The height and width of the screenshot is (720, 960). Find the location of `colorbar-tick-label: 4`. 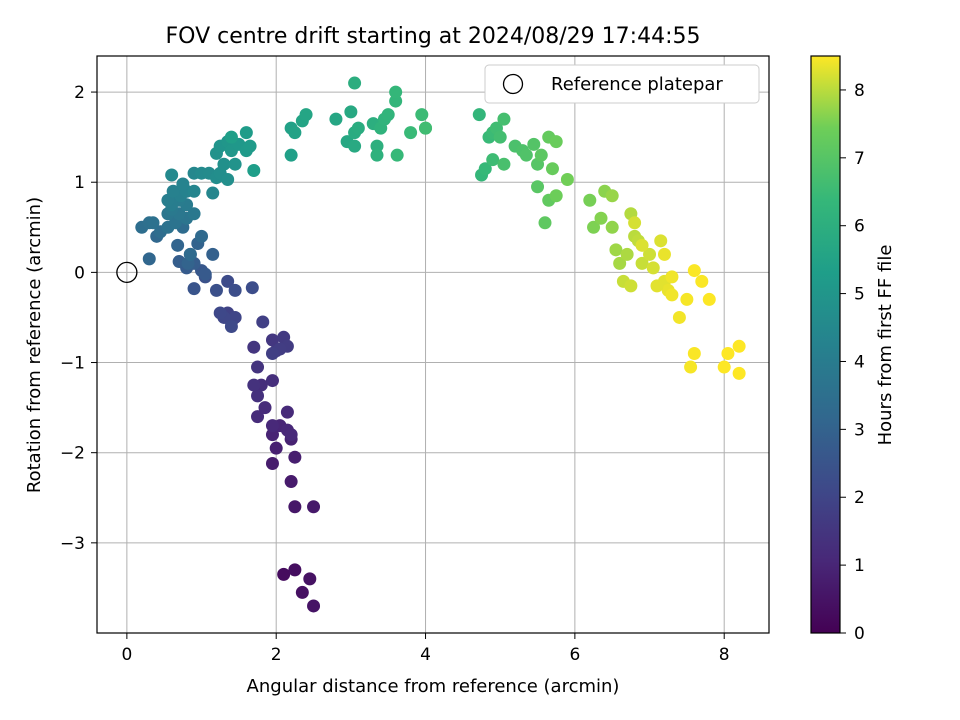

colorbar-tick-label: 4 is located at coordinates (859, 362).